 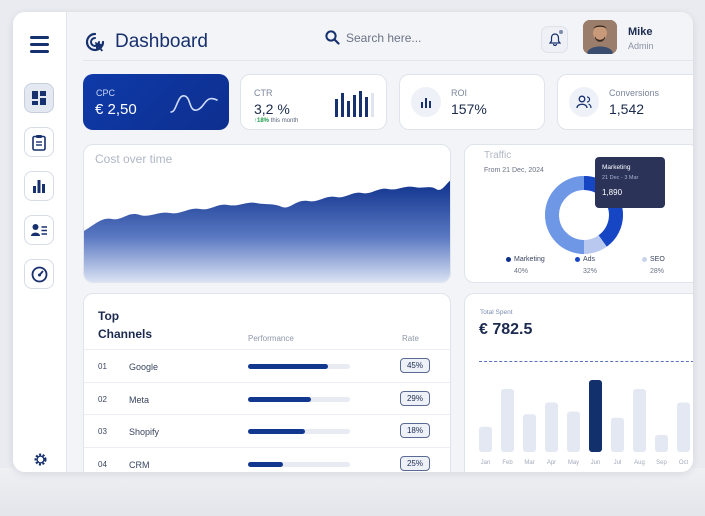 What do you see at coordinates (415, 430) in the screenshot?
I see `rate-badge: 18%` at bounding box center [415, 430].